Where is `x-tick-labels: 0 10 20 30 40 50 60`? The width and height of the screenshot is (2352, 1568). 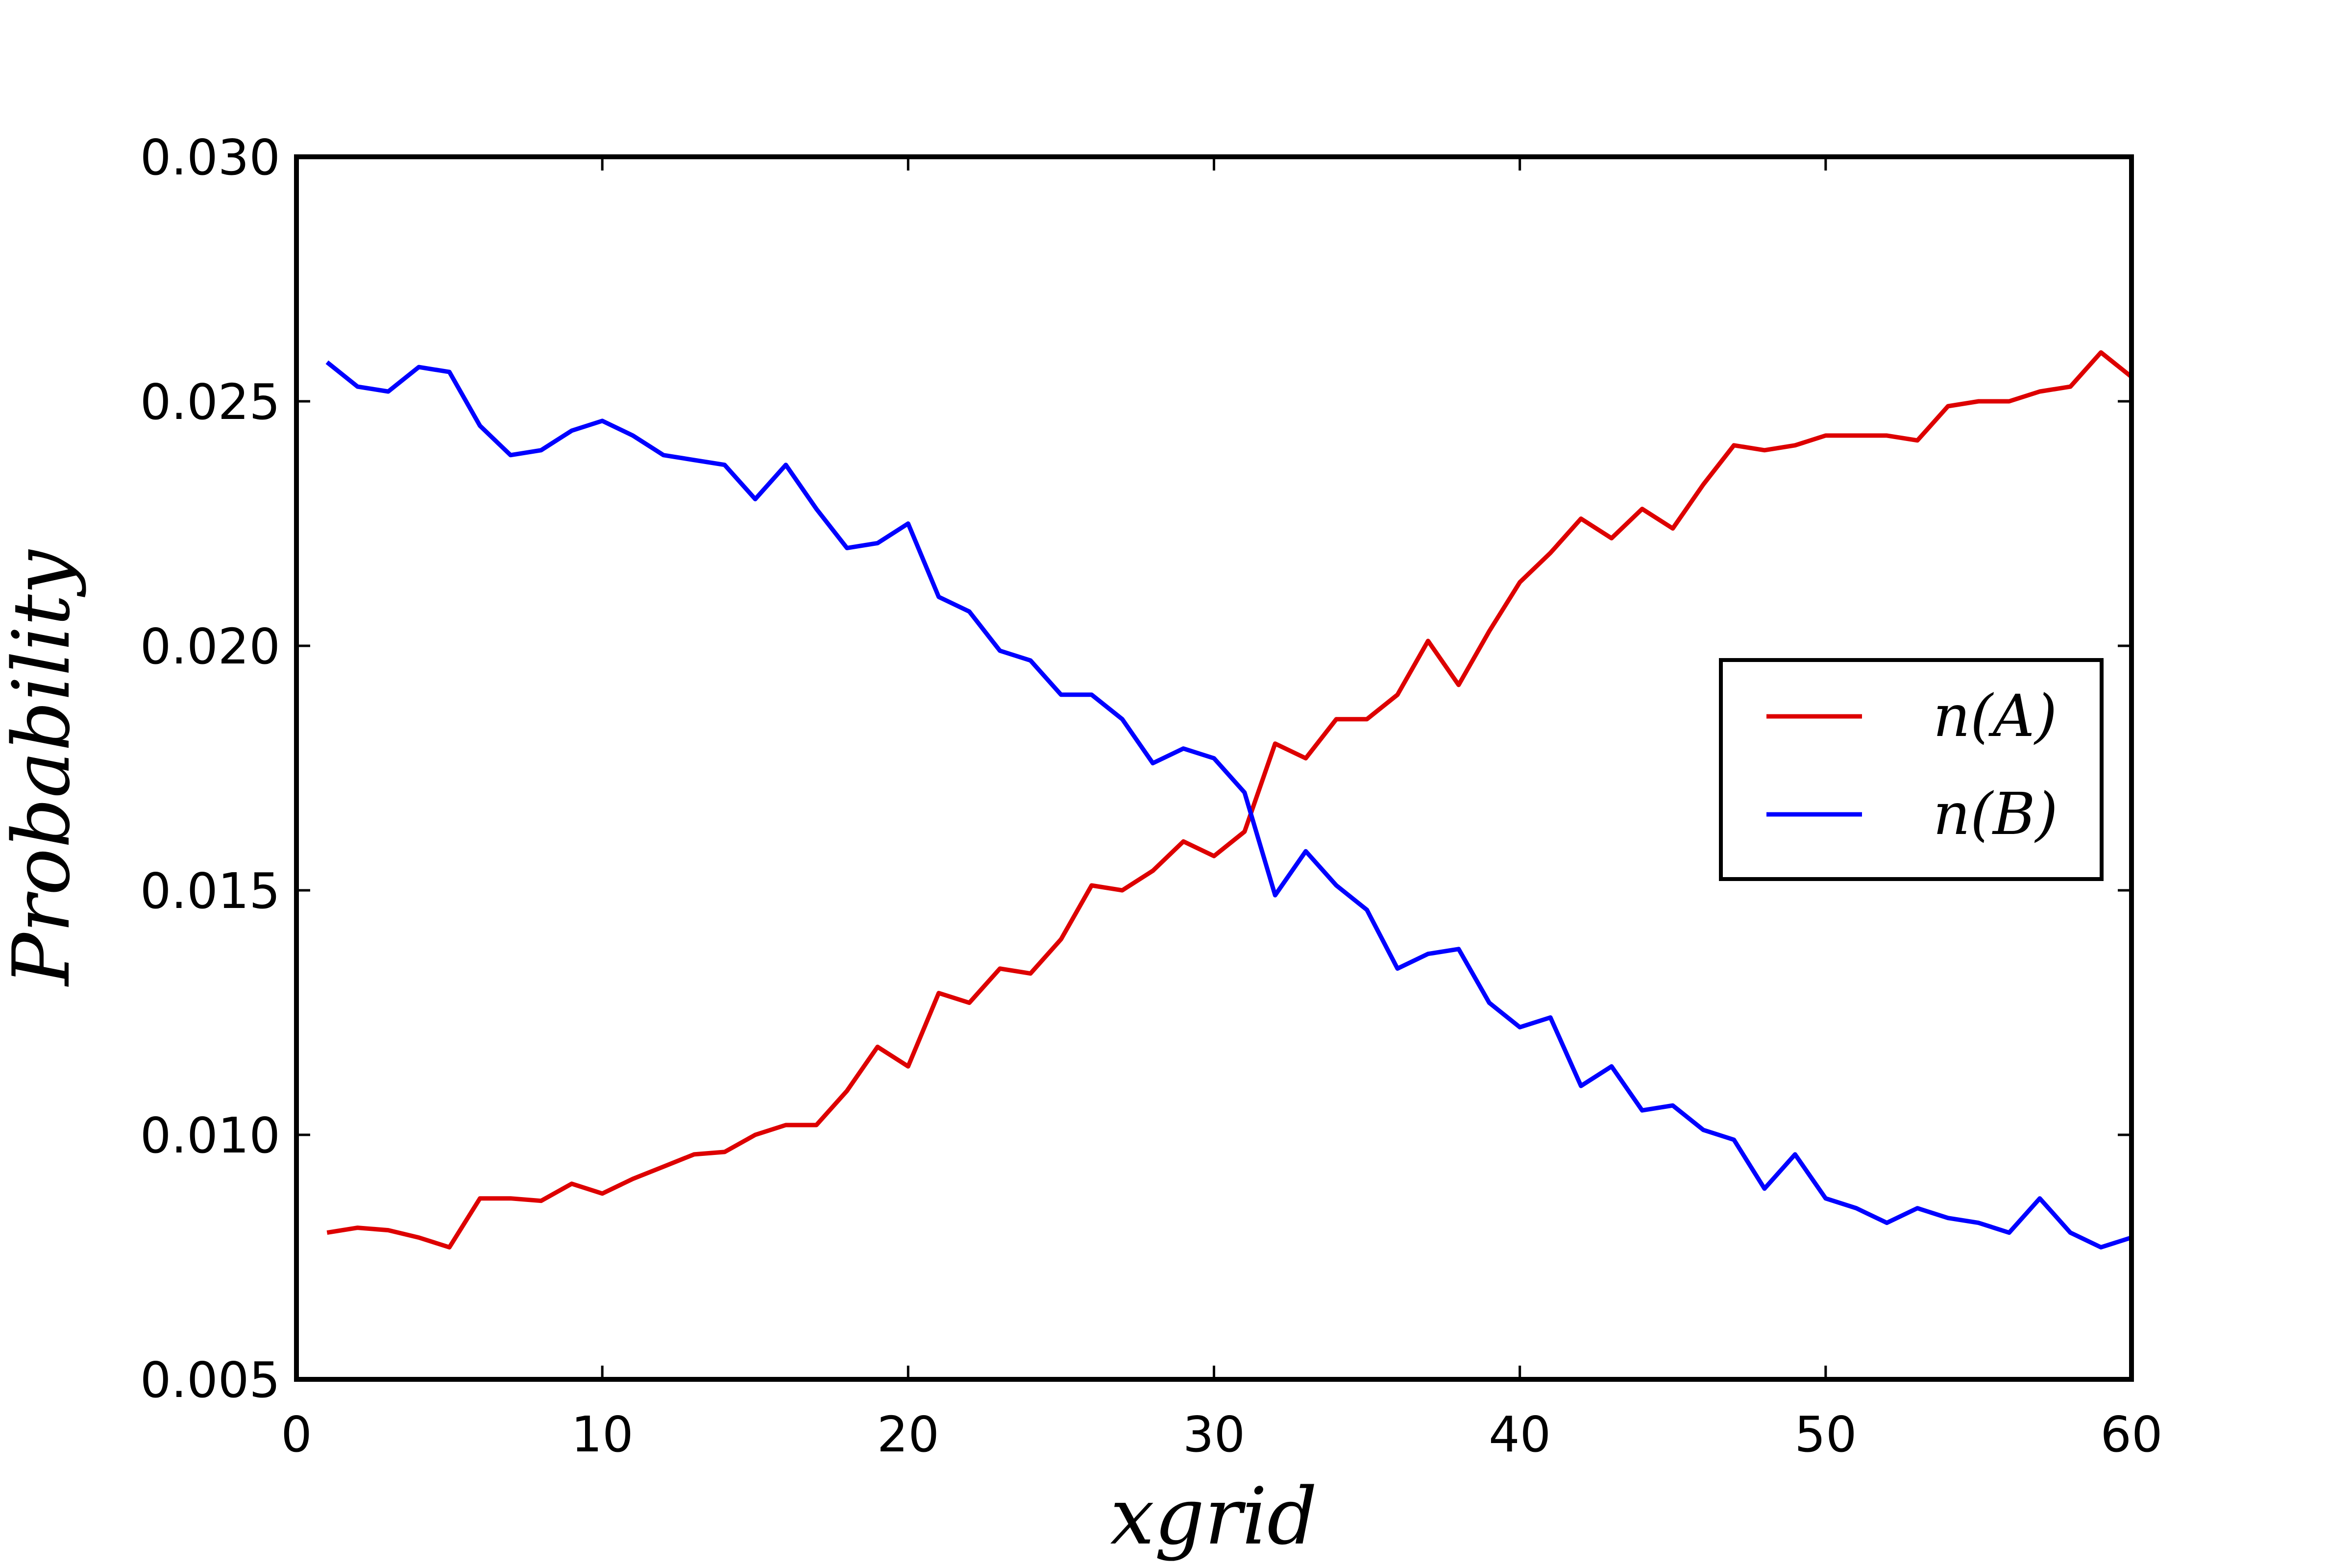 x-tick-labels: 0 10 20 30 40 50 60 is located at coordinates (1221, 1434).